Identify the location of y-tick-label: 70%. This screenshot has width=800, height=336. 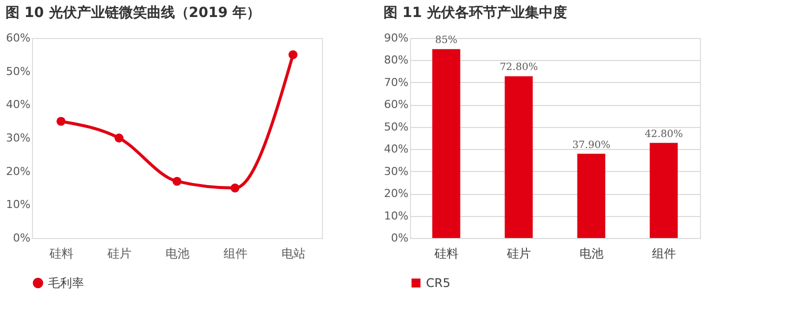
(396, 82).